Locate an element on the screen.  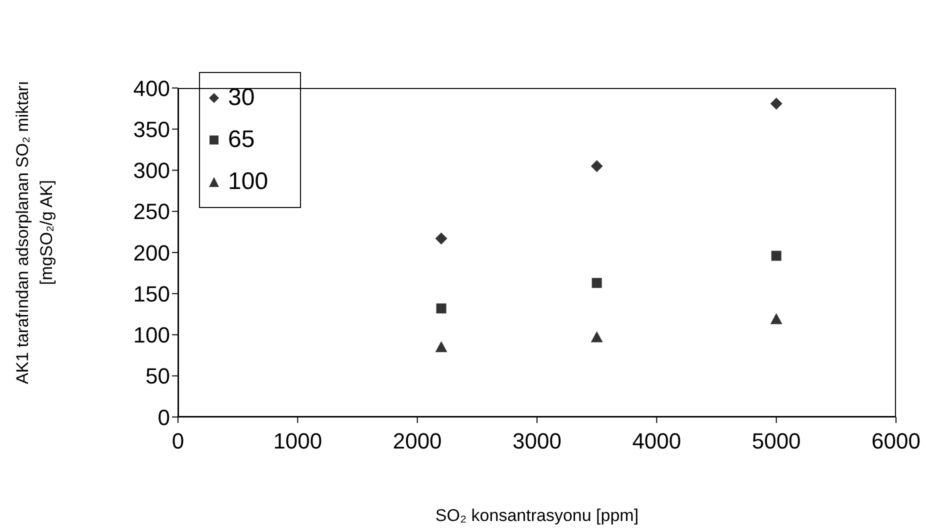
x-axis-title: SO₂ konsantrasyonu [ppm] is located at coordinates (537, 515).